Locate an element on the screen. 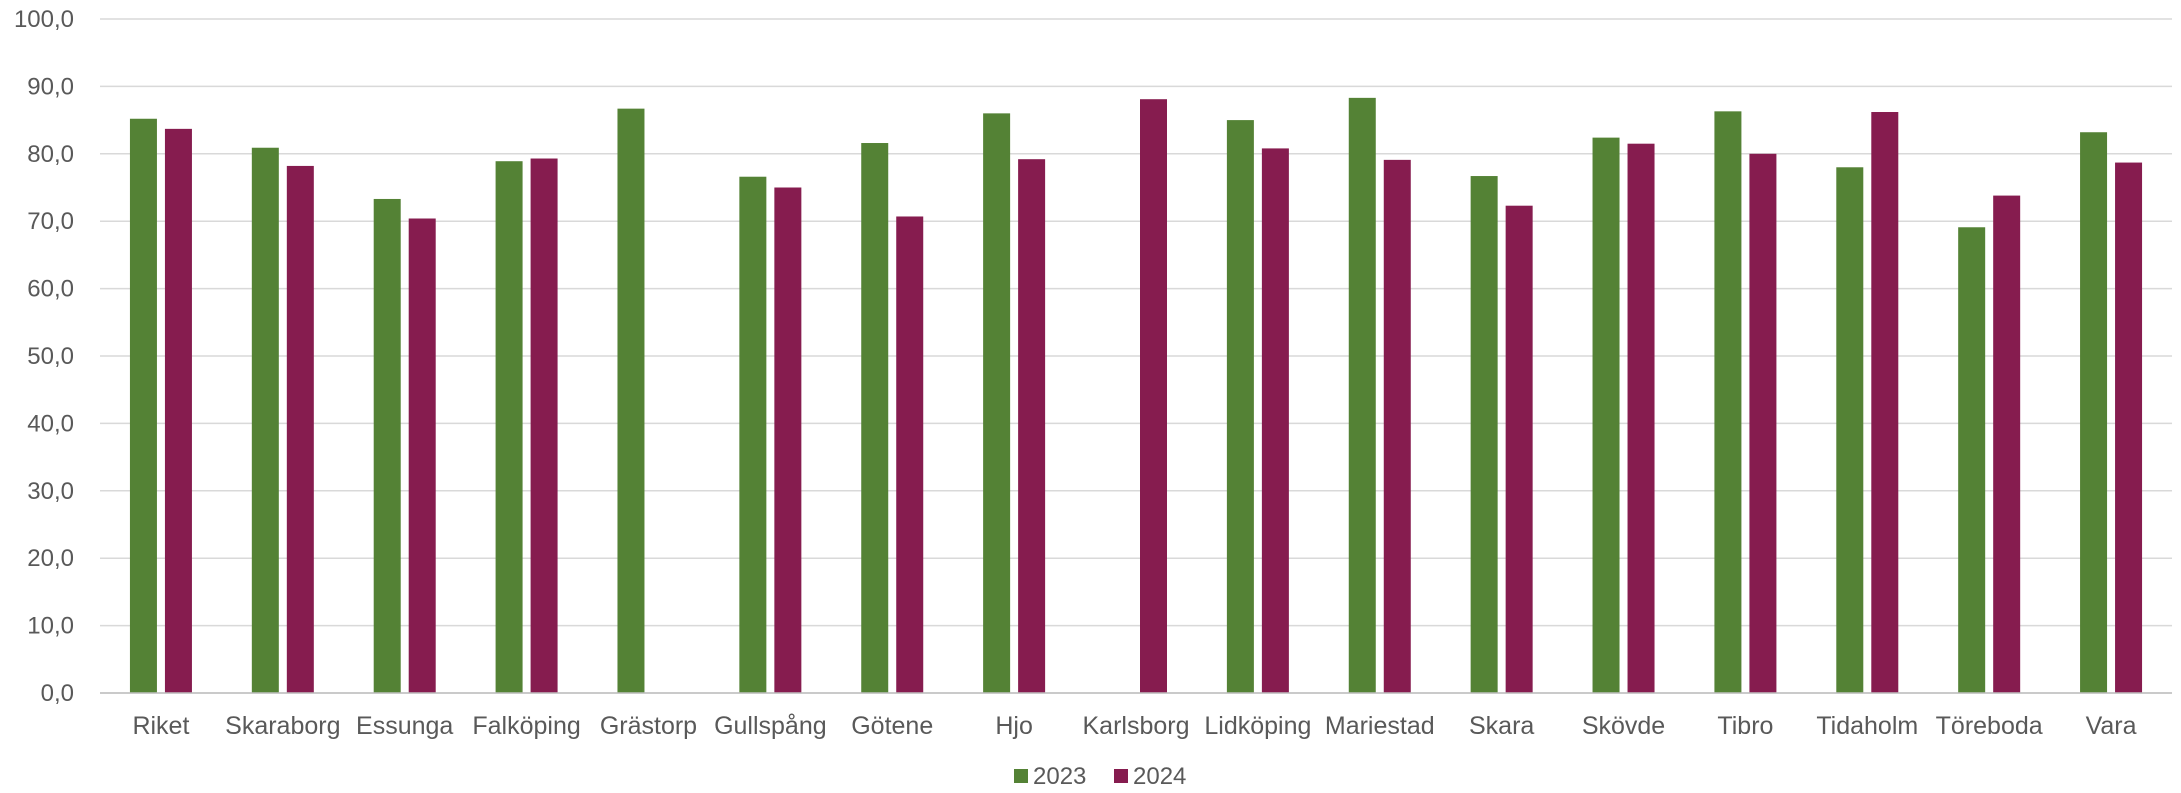 This screenshot has width=2181, height=793. x-tick-label: Riket is located at coordinates (160, 726).